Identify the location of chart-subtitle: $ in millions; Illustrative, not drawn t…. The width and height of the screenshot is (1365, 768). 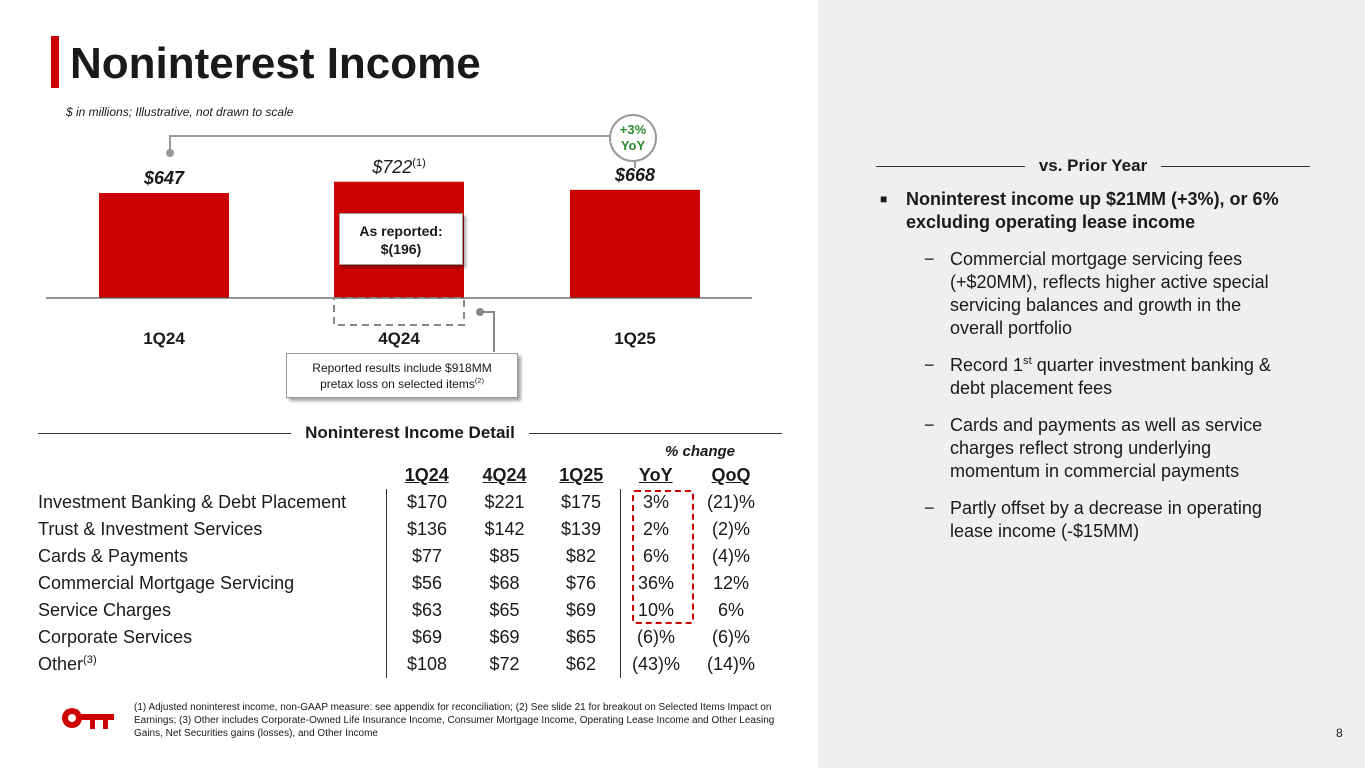
(180, 112).